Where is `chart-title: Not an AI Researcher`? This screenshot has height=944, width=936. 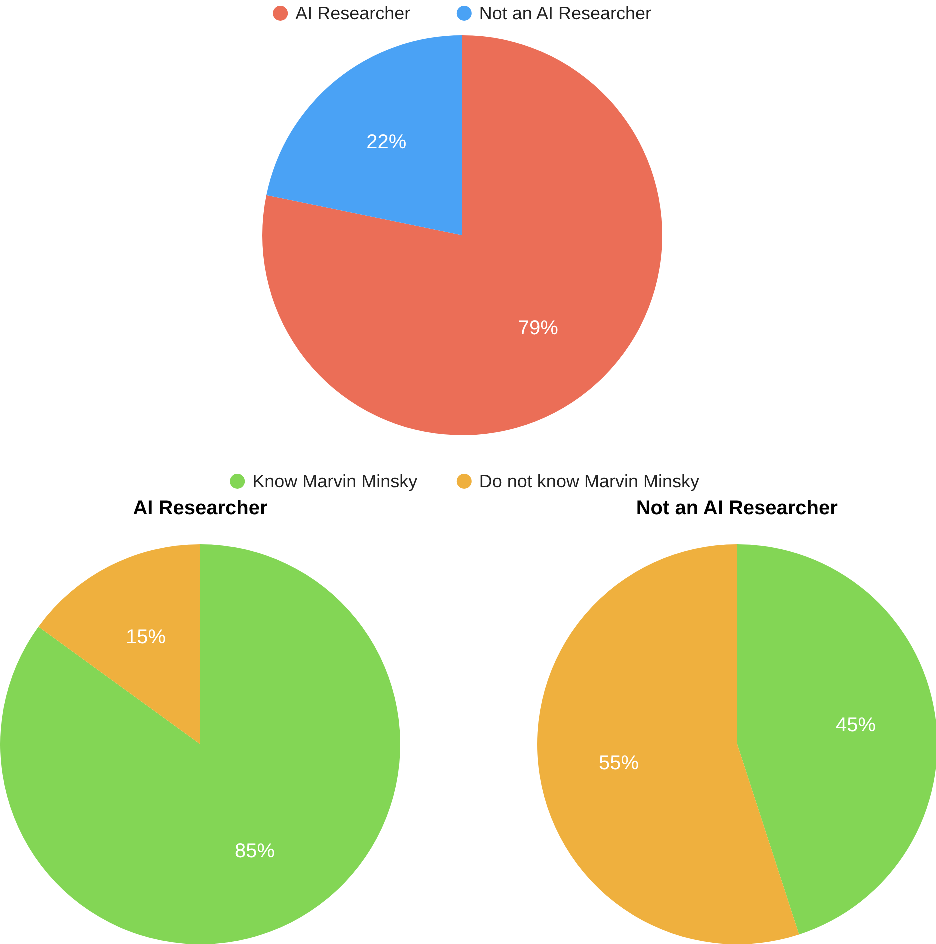
chart-title: Not an AI Researcher is located at coordinates (737, 509).